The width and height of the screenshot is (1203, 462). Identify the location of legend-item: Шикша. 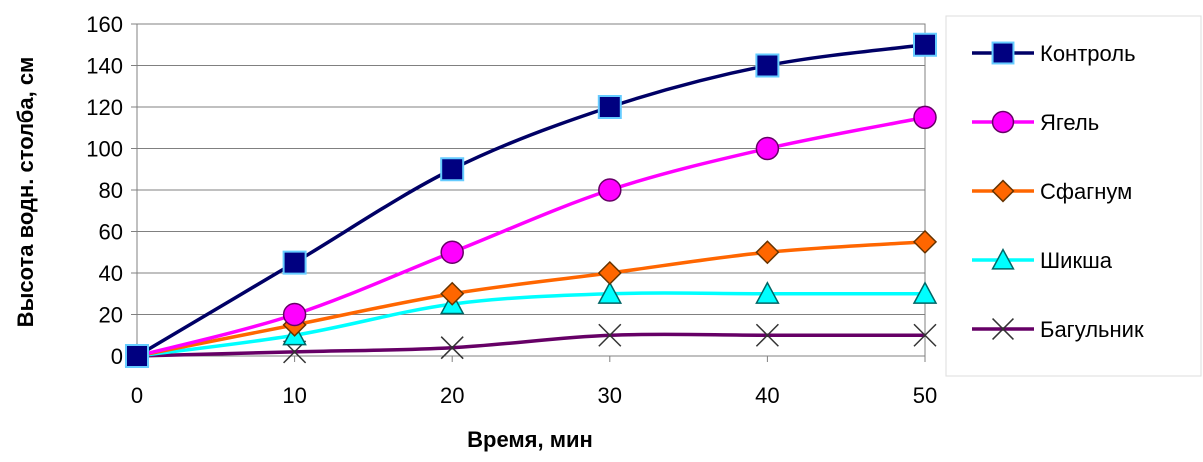
(1042, 260).